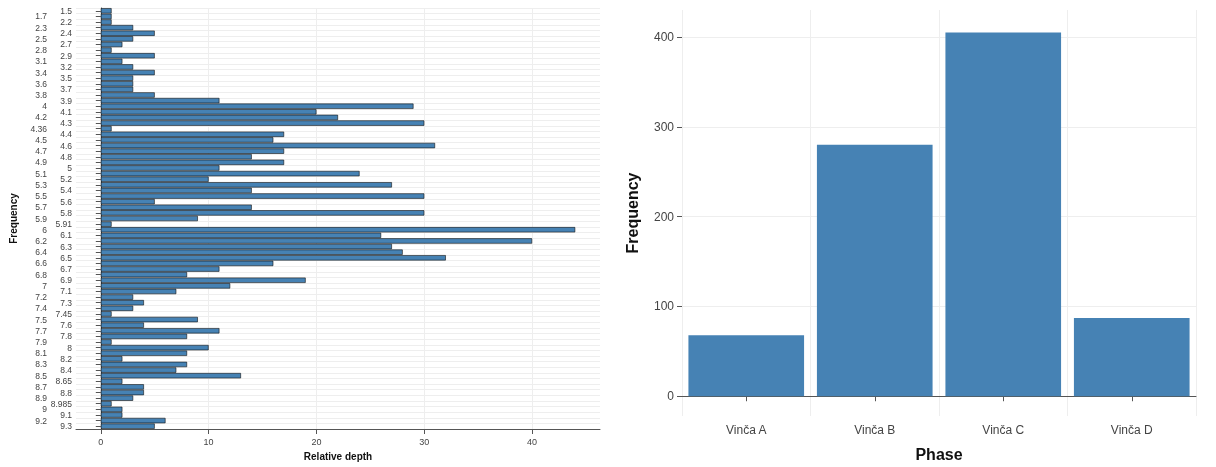  What do you see at coordinates (66, 10) in the screenshot?
I see `y-tick-label: 1.5` at bounding box center [66, 10].